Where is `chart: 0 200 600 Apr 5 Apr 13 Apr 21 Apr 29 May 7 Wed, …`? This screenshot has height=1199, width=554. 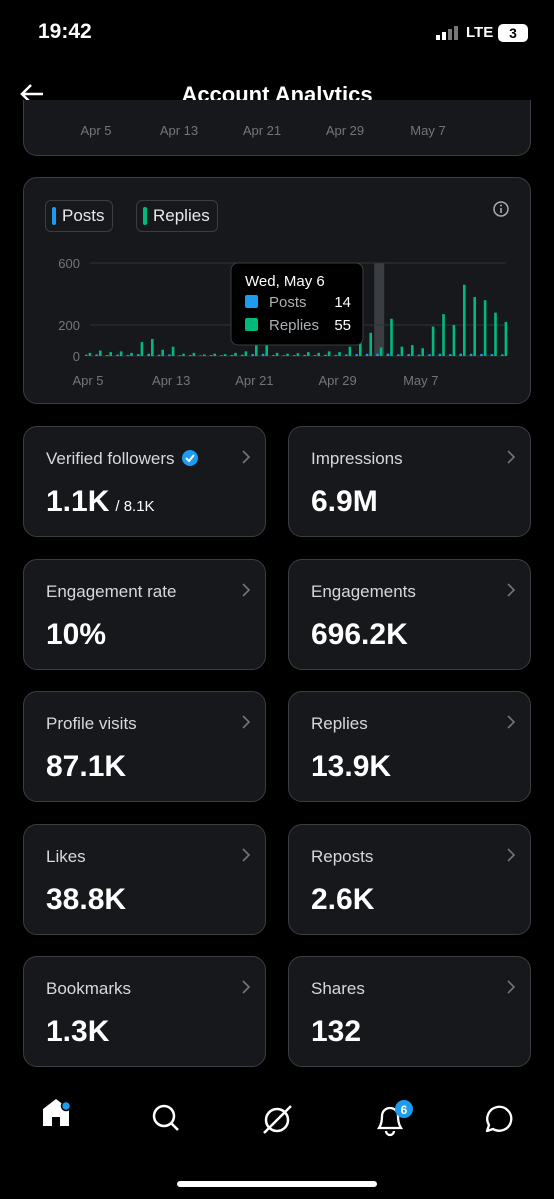 chart: 0 200 600 Apr 5 Apr 13 Apr 21 Apr 29 May 7 Wed, … is located at coordinates (283, 322).